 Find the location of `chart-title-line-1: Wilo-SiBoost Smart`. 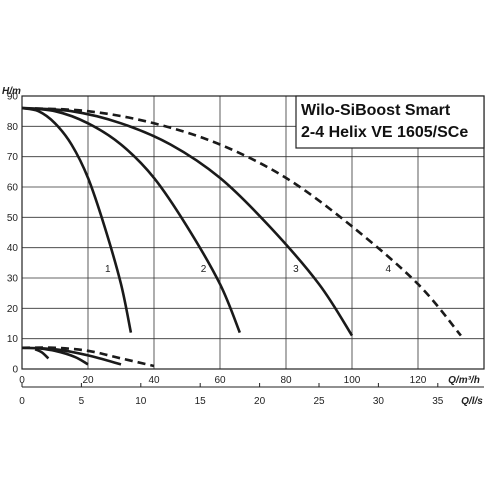

chart-title-line-1: Wilo-SiBoost Smart is located at coordinates (376, 110).